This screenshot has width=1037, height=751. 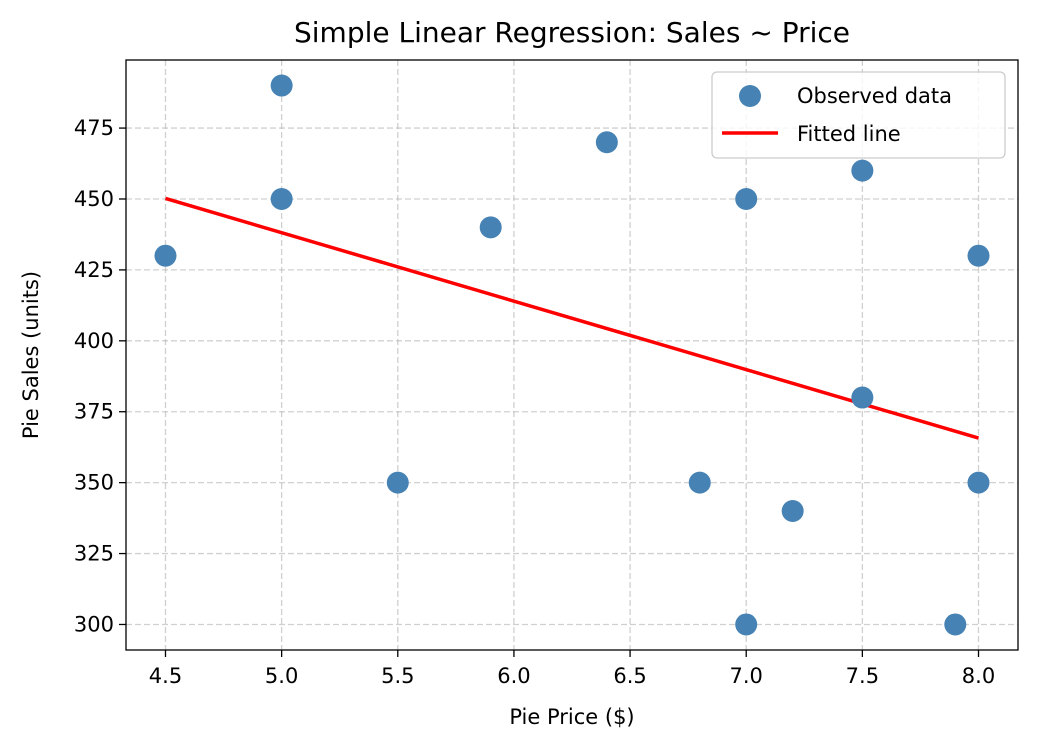 What do you see at coordinates (165, 676) in the screenshot?
I see `x-tick-label: 4.5` at bounding box center [165, 676].